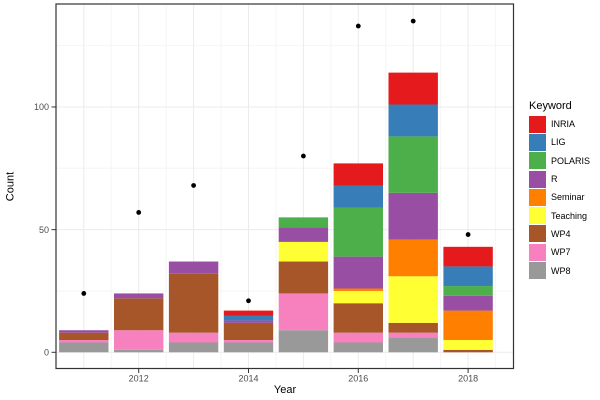 Image resolution: width=600 pixels, height=400 pixels. What do you see at coordinates (468, 291) in the screenshot?
I see `bar-segment-polaris-2018` at bounding box center [468, 291].